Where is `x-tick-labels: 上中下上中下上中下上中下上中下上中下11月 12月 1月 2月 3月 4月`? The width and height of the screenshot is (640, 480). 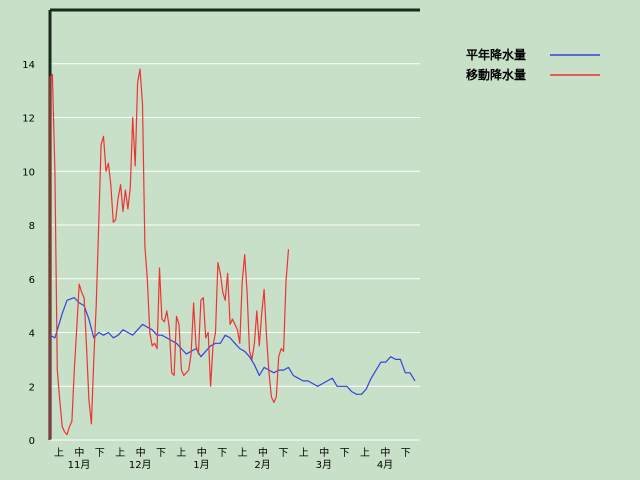 x-tick-labels: 上中下上中下上中下上中下上中下上中下11月 12月 1月 2月 3月 4月 is located at coordinates (232, 458).